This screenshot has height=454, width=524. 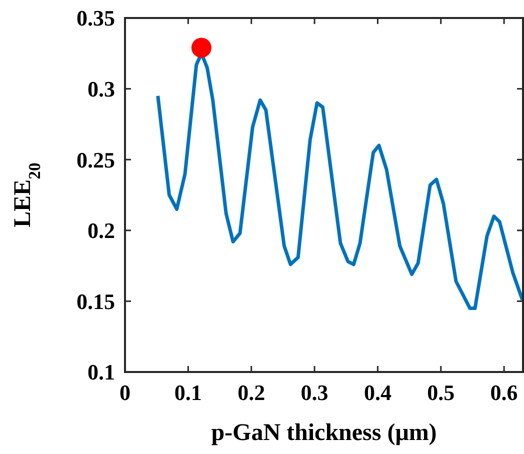 What do you see at coordinates (441, 392) in the screenshot?
I see `x-tick-label: 0.5` at bounding box center [441, 392].